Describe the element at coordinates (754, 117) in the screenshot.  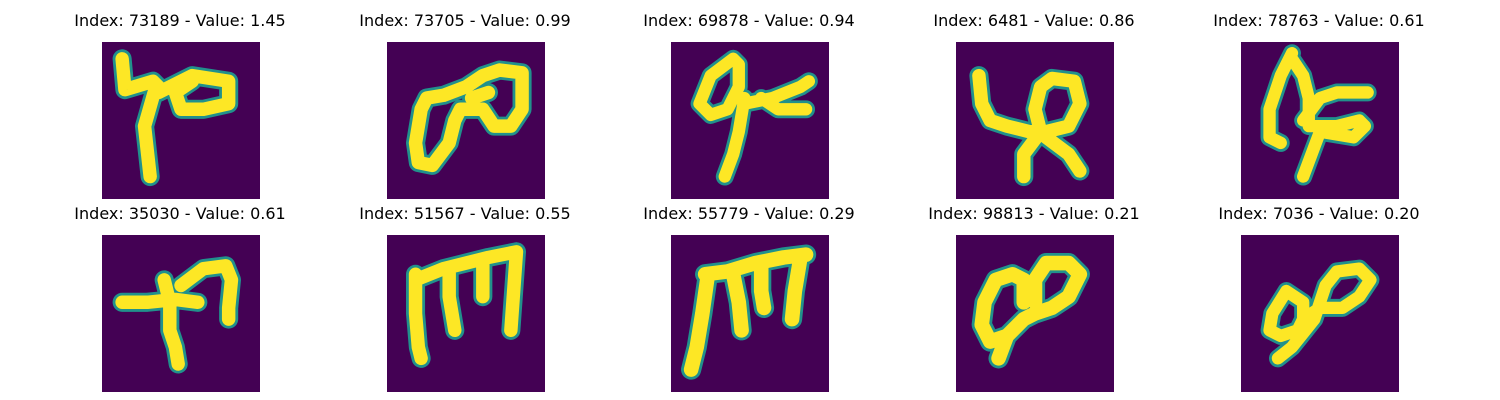
I see `glyph-g3` at that location.